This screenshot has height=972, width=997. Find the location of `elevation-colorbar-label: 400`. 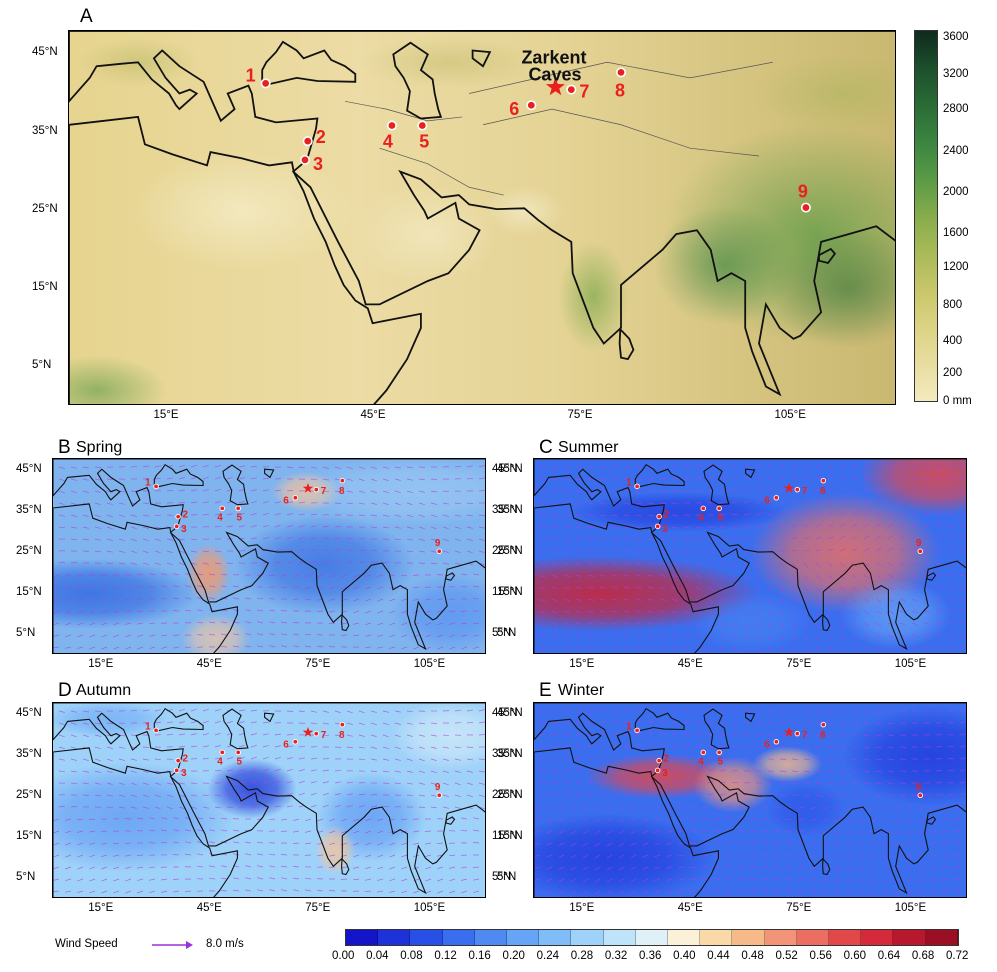

elevation-colorbar-label: 400 is located at coordinates (953, 341).